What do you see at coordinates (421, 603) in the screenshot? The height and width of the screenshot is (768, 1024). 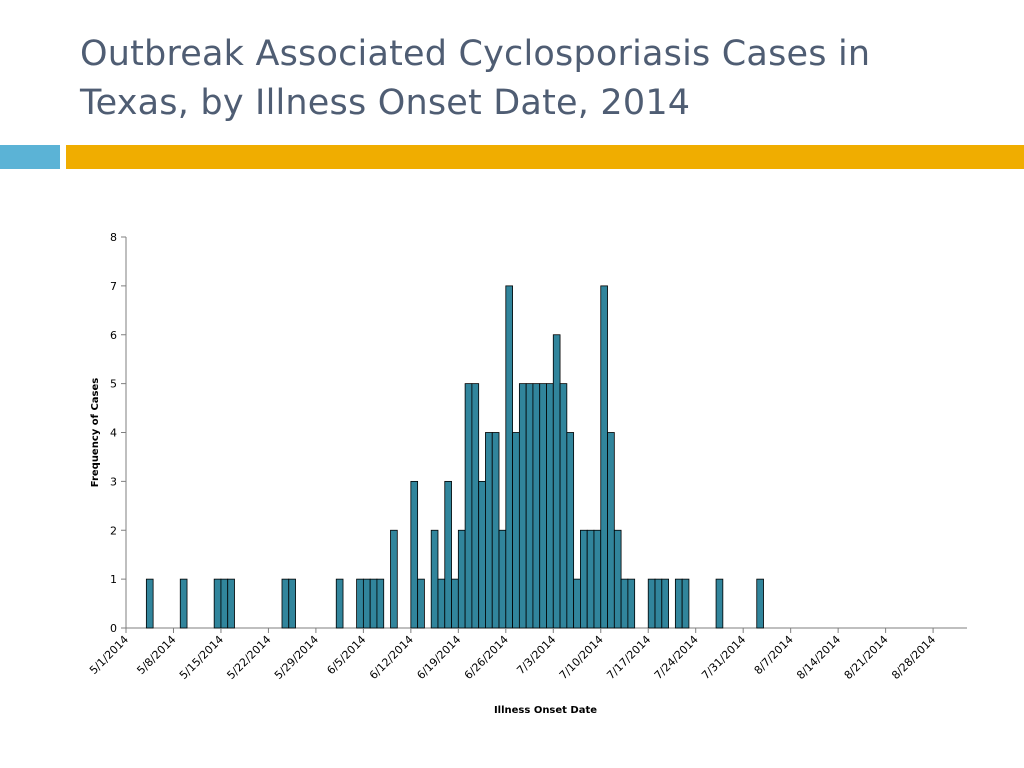 I see `bar-6-13-2014` at bounding box center [421, 603].